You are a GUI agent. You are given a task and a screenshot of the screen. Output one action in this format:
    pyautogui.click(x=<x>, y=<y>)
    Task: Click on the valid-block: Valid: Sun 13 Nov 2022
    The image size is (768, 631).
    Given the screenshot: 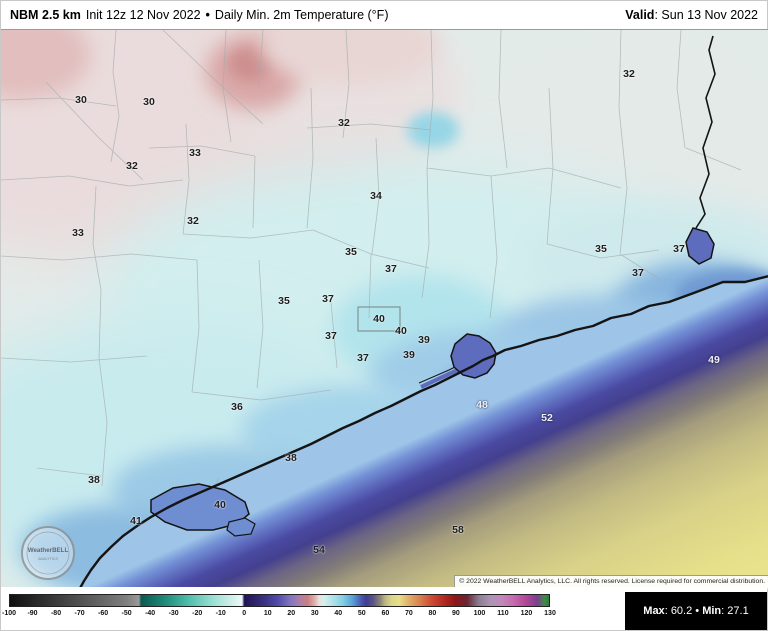 What is the action you would take?
    pyautogui.click(x=691, y=15)
    